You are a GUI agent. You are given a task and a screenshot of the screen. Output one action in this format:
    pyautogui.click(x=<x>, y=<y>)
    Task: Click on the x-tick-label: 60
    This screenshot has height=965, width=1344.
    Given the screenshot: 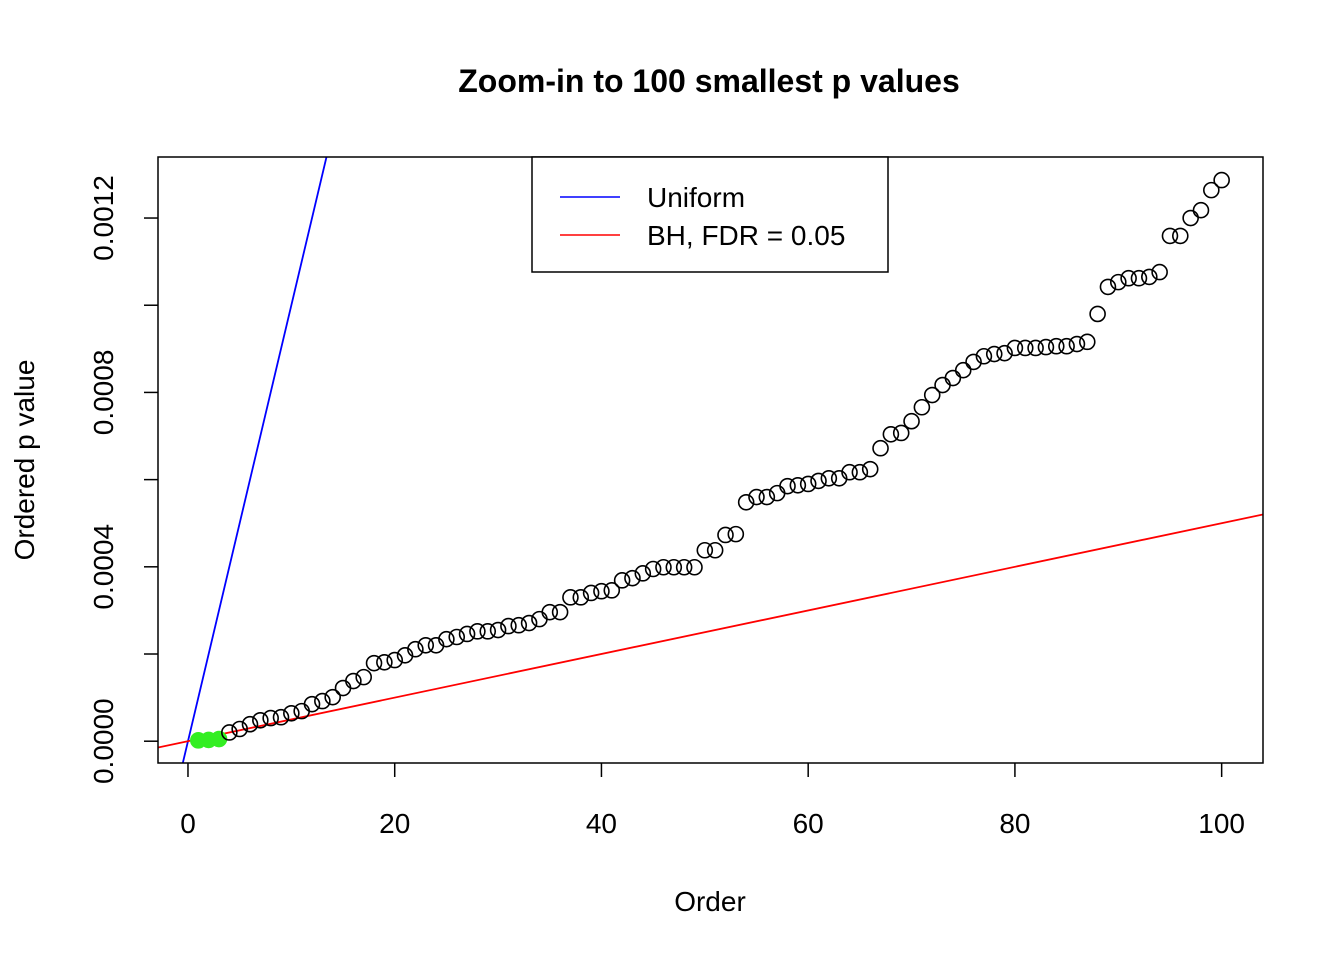 What is the action you would take?
    pyautogui.click(x=808, y=823)
    